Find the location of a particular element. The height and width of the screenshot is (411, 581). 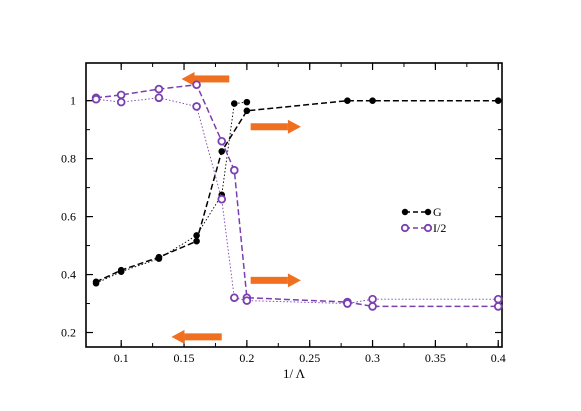

x-axis-label: 1/ Λ is located at coordinates (294, 373).